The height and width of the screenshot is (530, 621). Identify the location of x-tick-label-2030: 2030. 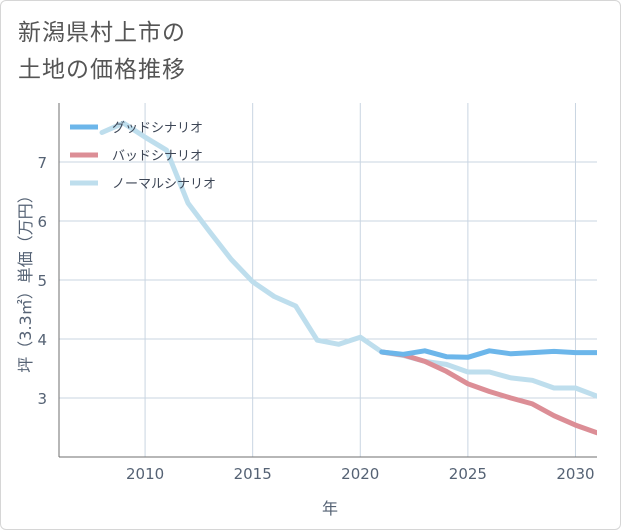
(575, 474).